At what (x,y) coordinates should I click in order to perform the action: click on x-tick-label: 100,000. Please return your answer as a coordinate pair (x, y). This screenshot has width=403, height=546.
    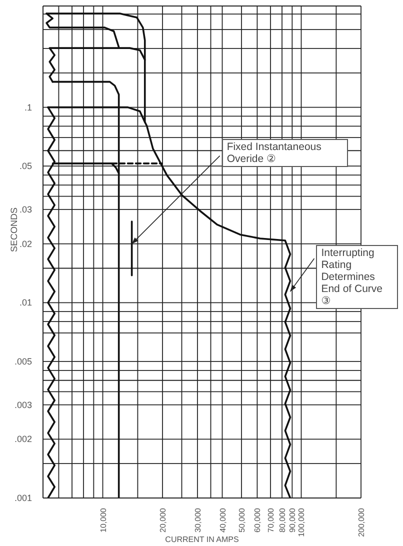
    Looking at the image, I should click on (301, 522).